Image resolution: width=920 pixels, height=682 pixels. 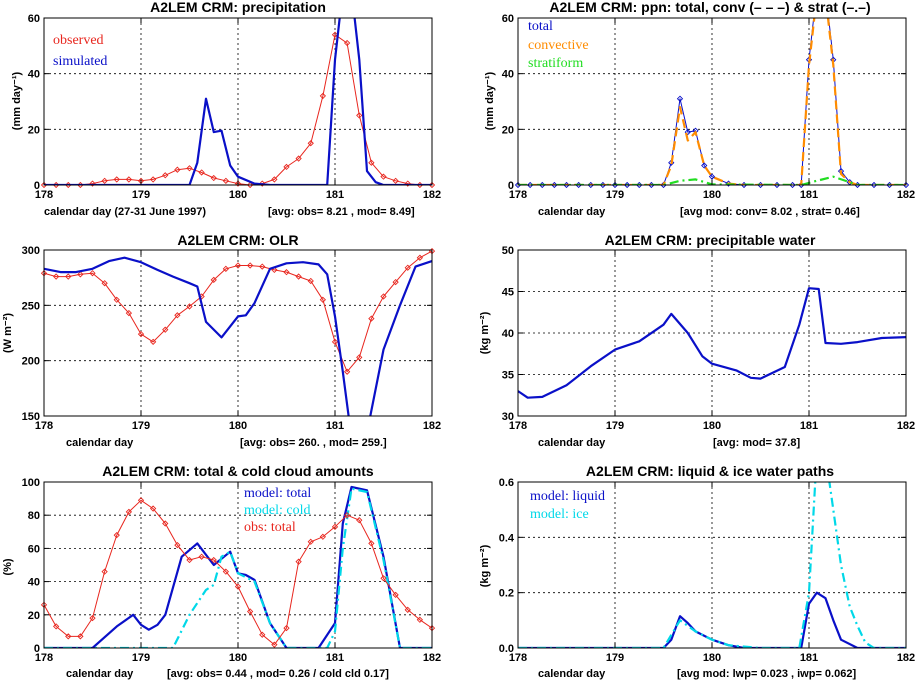 I want to click on y-axis-label: (W m⁻²), so click(x=8, y=333).